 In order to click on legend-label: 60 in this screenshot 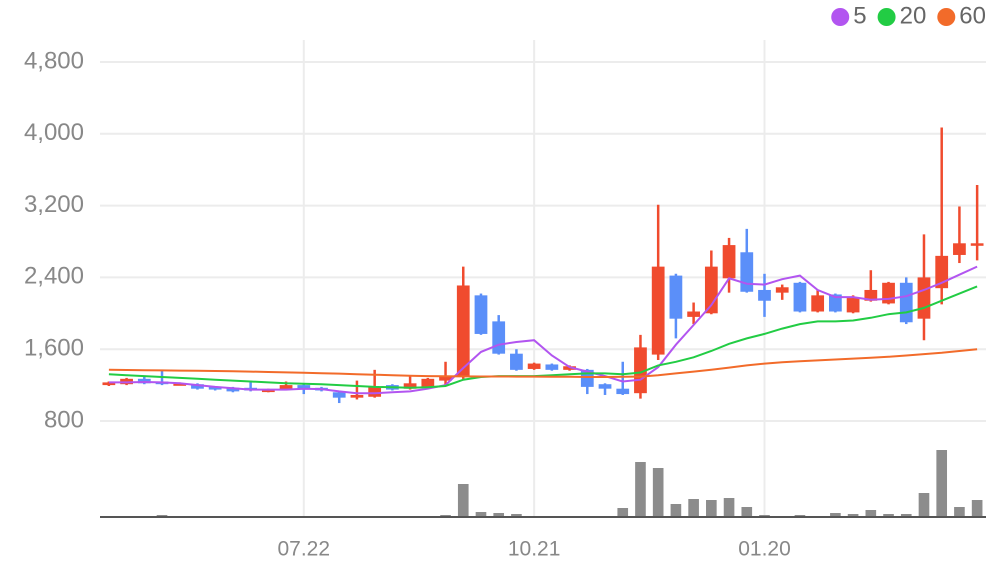, I will do `click(972, 15)`.